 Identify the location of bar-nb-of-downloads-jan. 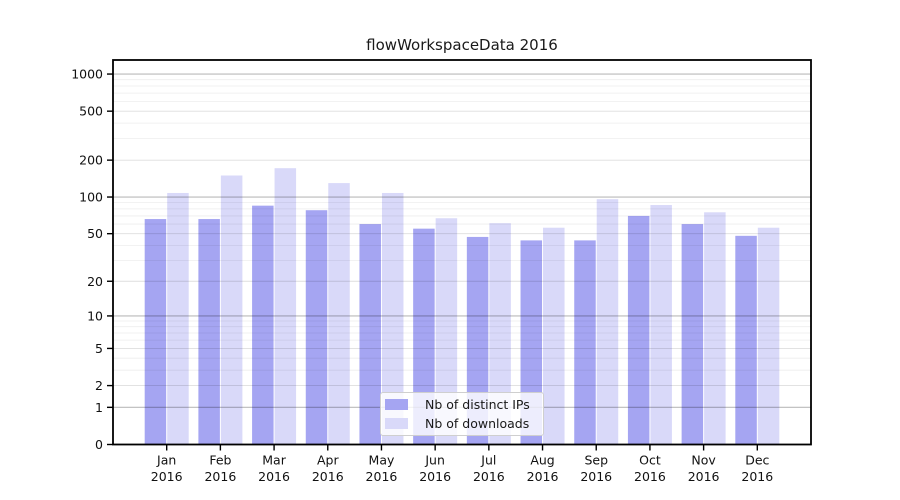
(178, 318).